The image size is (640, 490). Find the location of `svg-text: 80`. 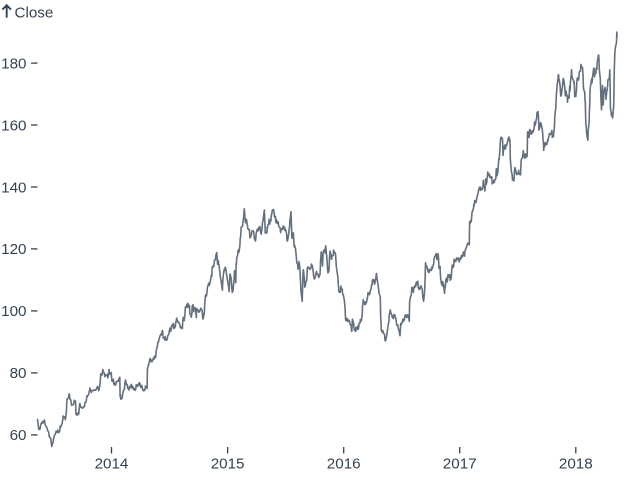

svg-text: 80 is located at coordinates (18, 373).